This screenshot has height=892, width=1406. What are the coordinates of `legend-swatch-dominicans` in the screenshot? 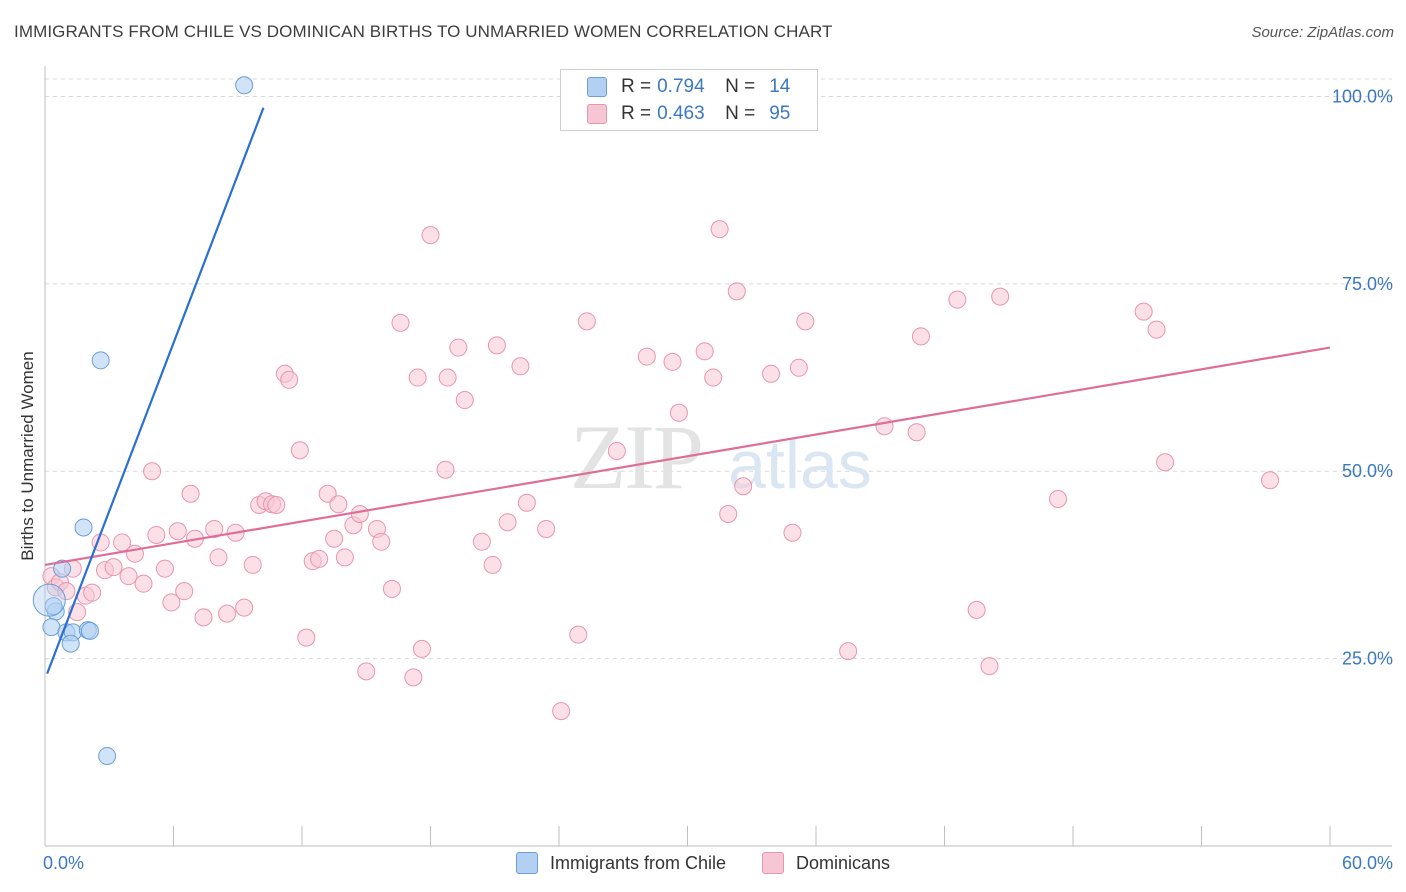 It's located at (597, 114).